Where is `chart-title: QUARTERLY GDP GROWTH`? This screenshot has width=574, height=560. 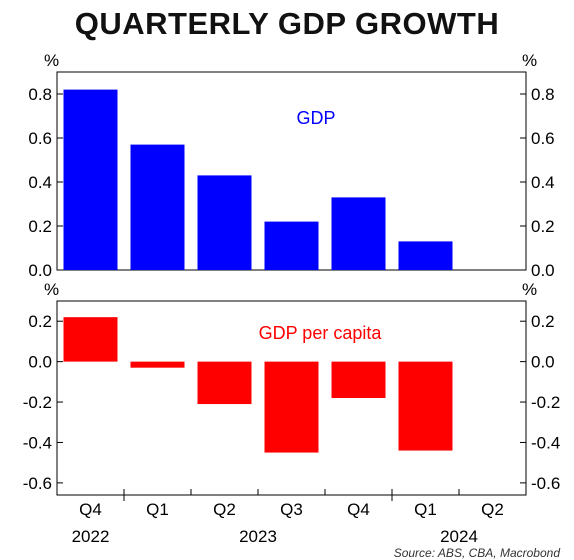
chart-title: QUARTERLY GDP GROWTH is located at coordinates (287, 23).